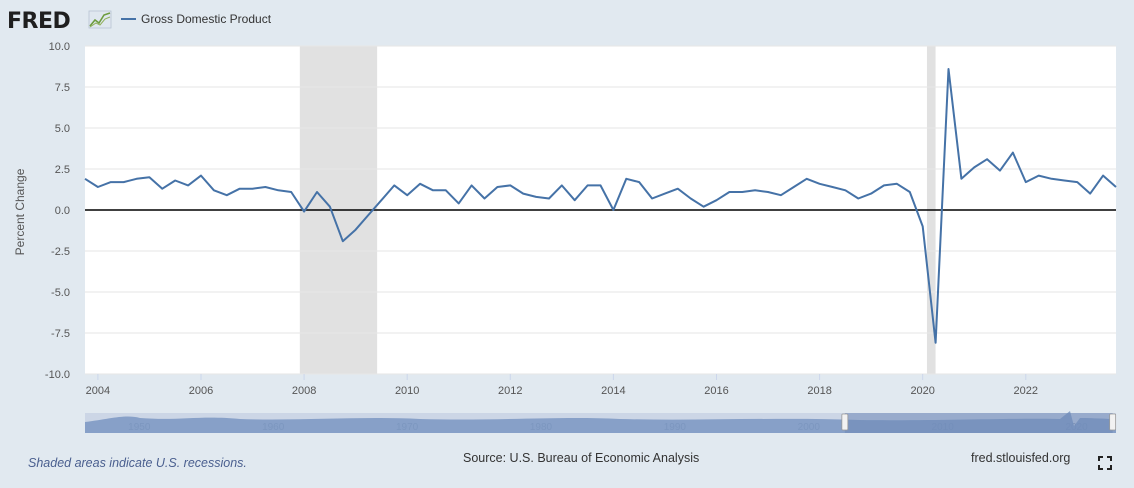  I want to click on fred-logo: FRED, so click(59, 21).